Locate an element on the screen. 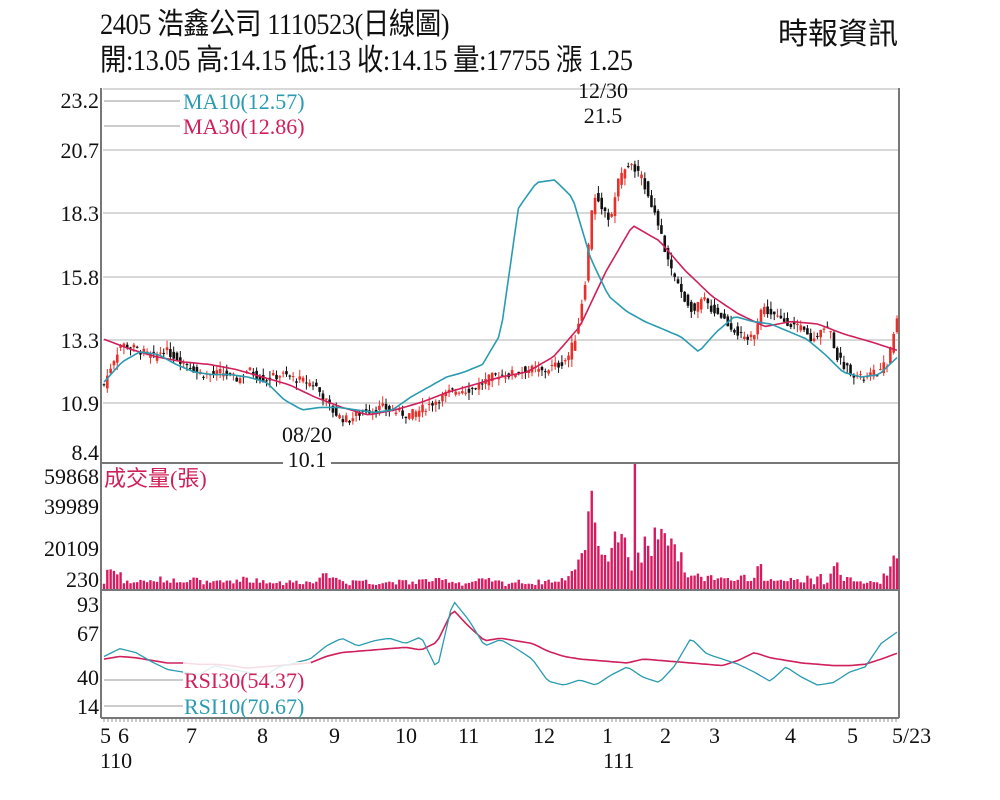 The width and height of the screenshot is (1000, 800). high-date-label: 12/30 is located at coordinates (603, 90).